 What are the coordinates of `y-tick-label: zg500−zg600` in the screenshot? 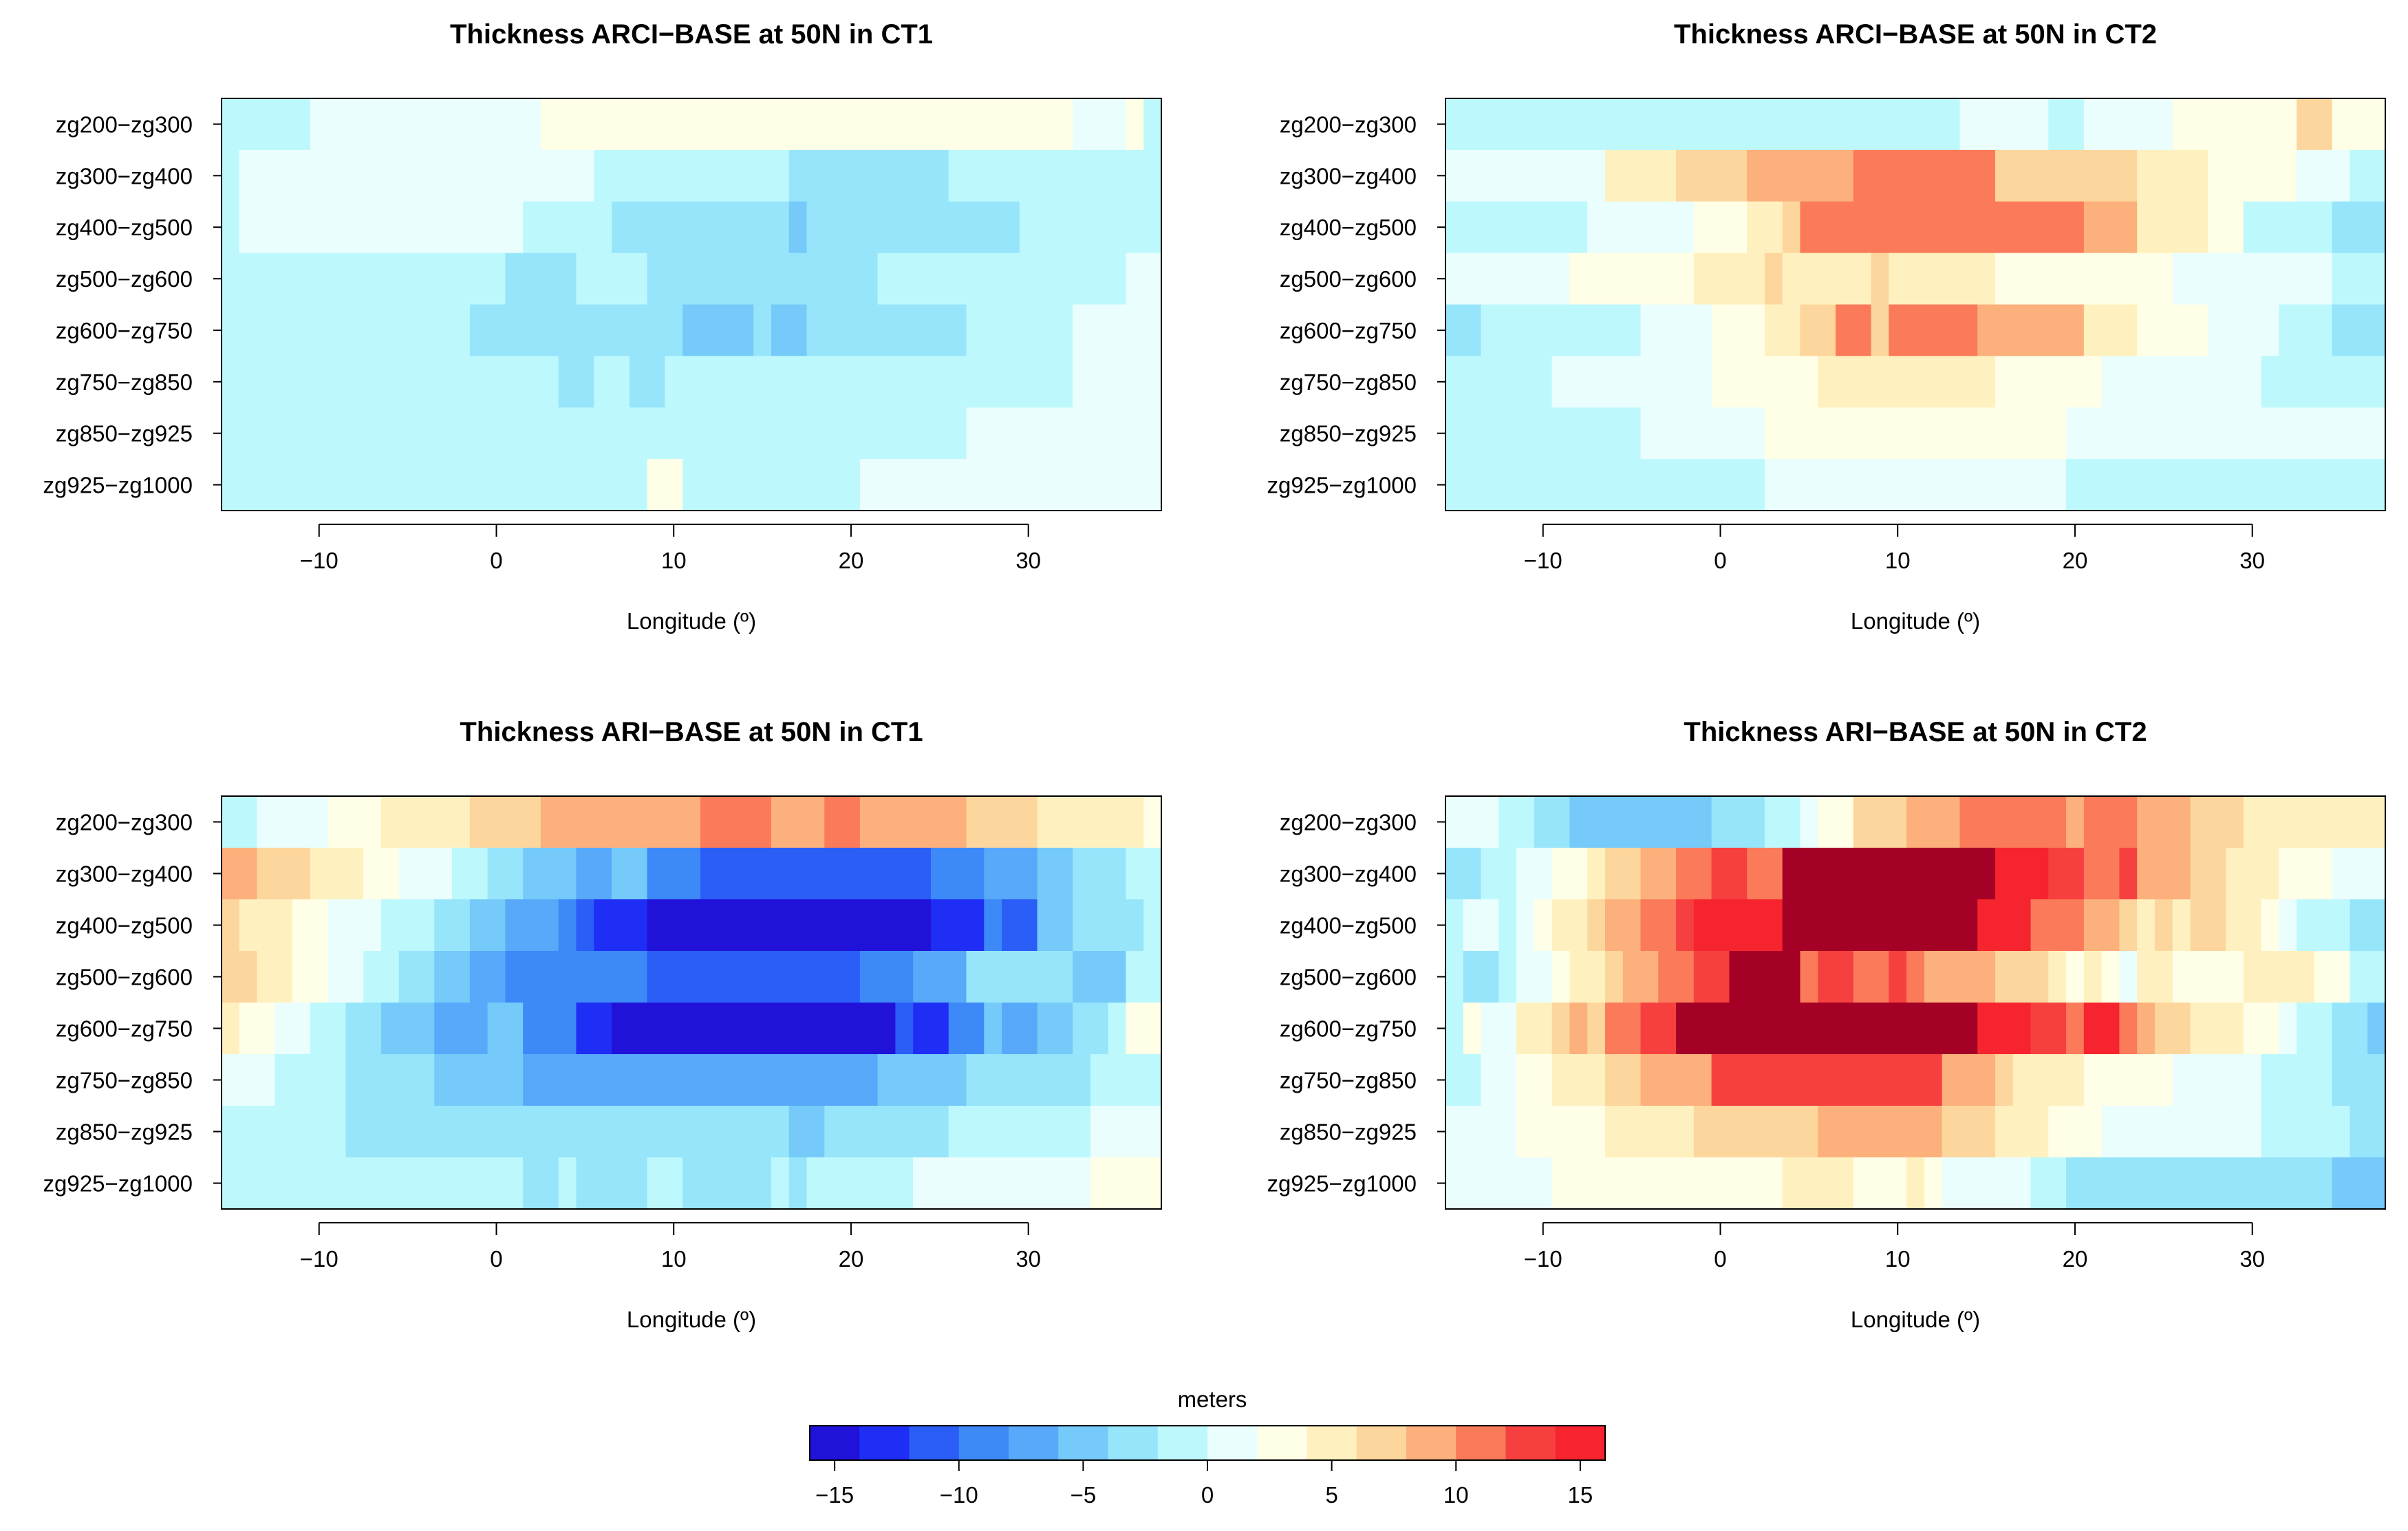 It's located at (124, 279).